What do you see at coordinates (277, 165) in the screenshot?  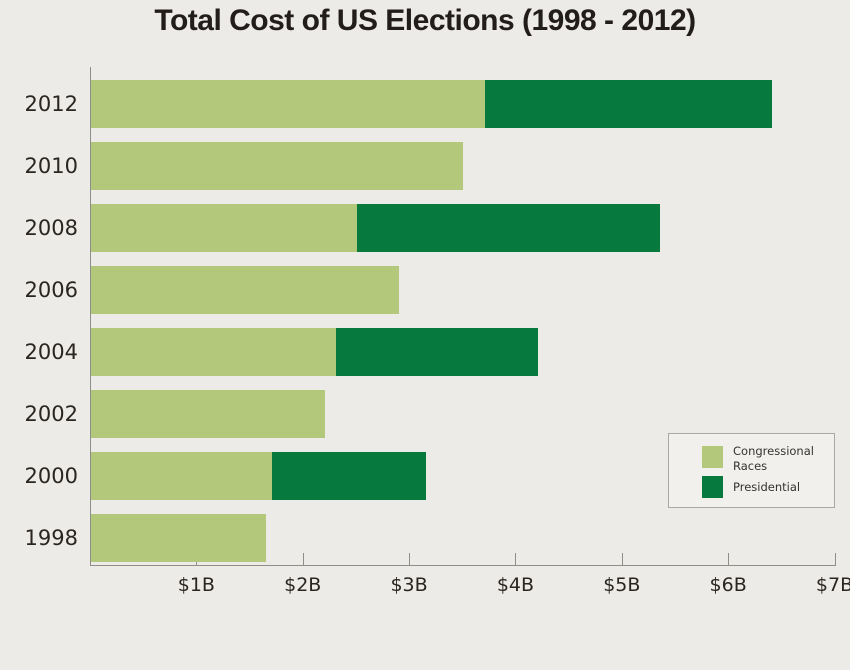 I see `bar-segment-congressional-2010` at bounding box center [277, 165].